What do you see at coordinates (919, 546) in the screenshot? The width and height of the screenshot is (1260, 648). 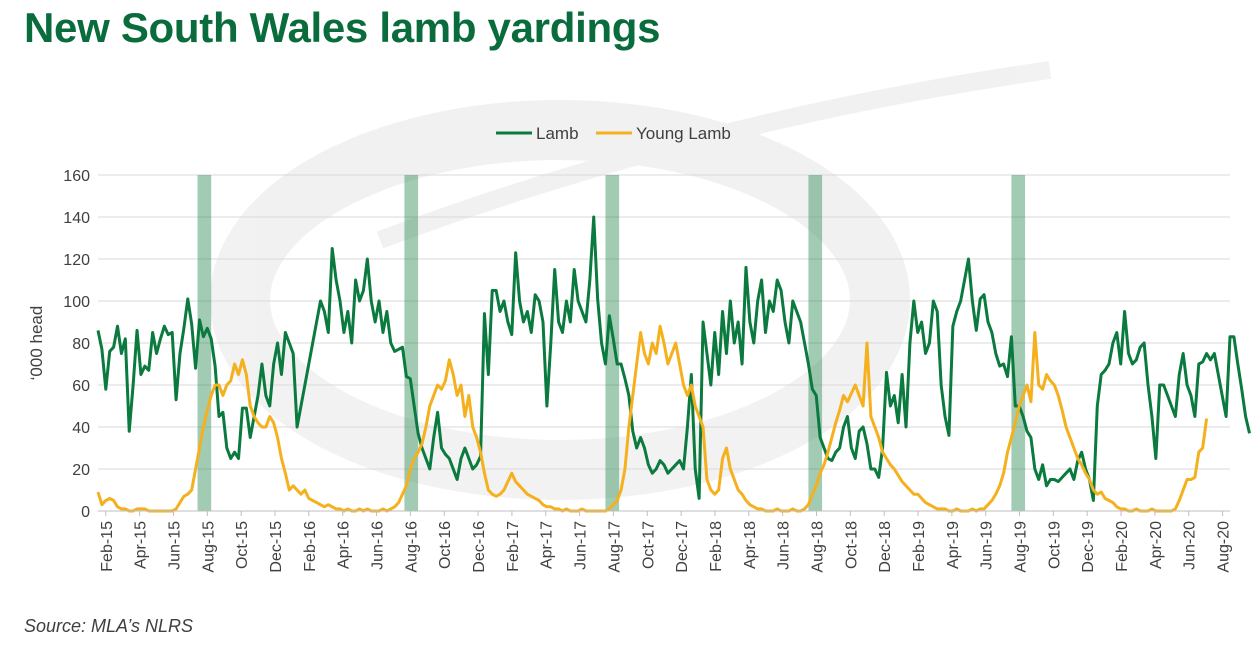 I see `x-tick-label: Feb-19` at bounding box center [919, 546].